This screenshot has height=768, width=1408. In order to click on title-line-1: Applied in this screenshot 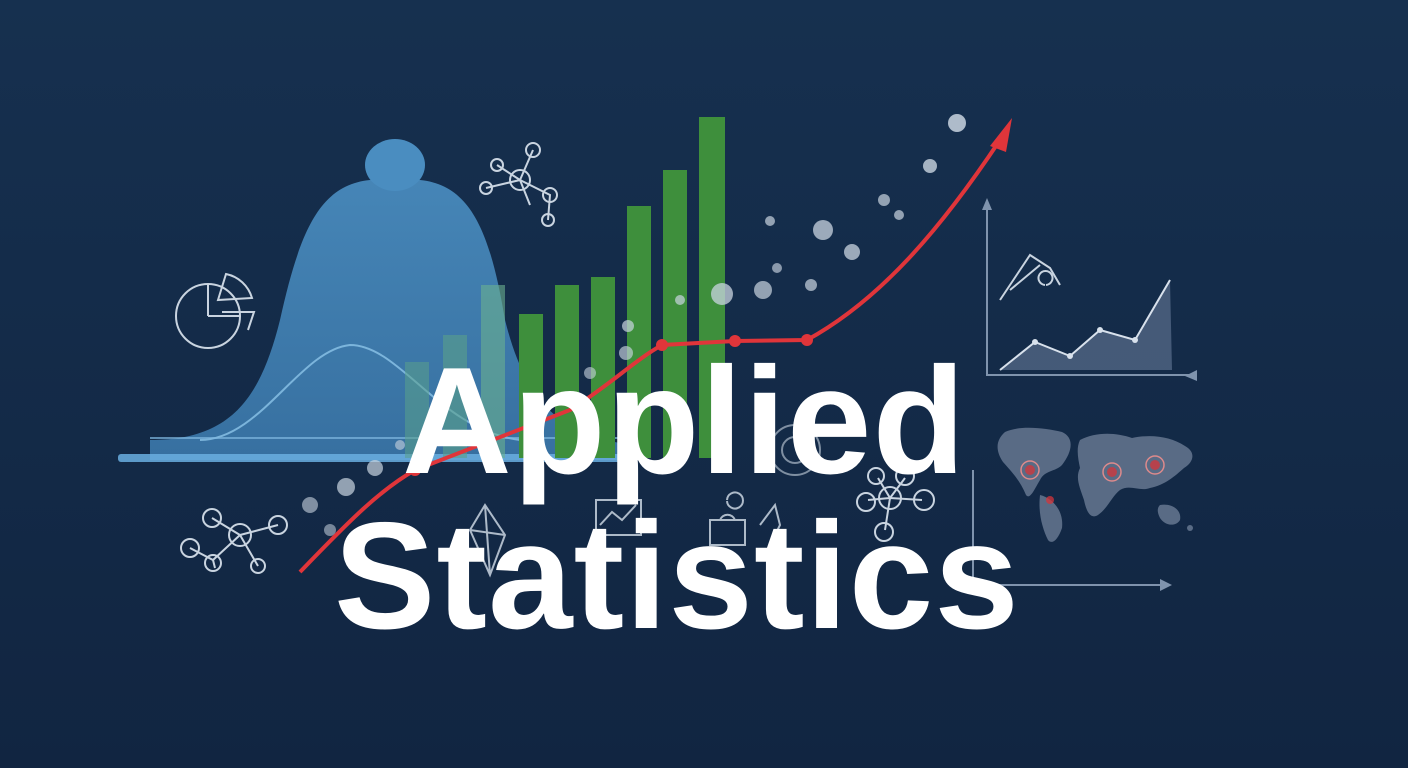, I will do `click(684, 421)`.